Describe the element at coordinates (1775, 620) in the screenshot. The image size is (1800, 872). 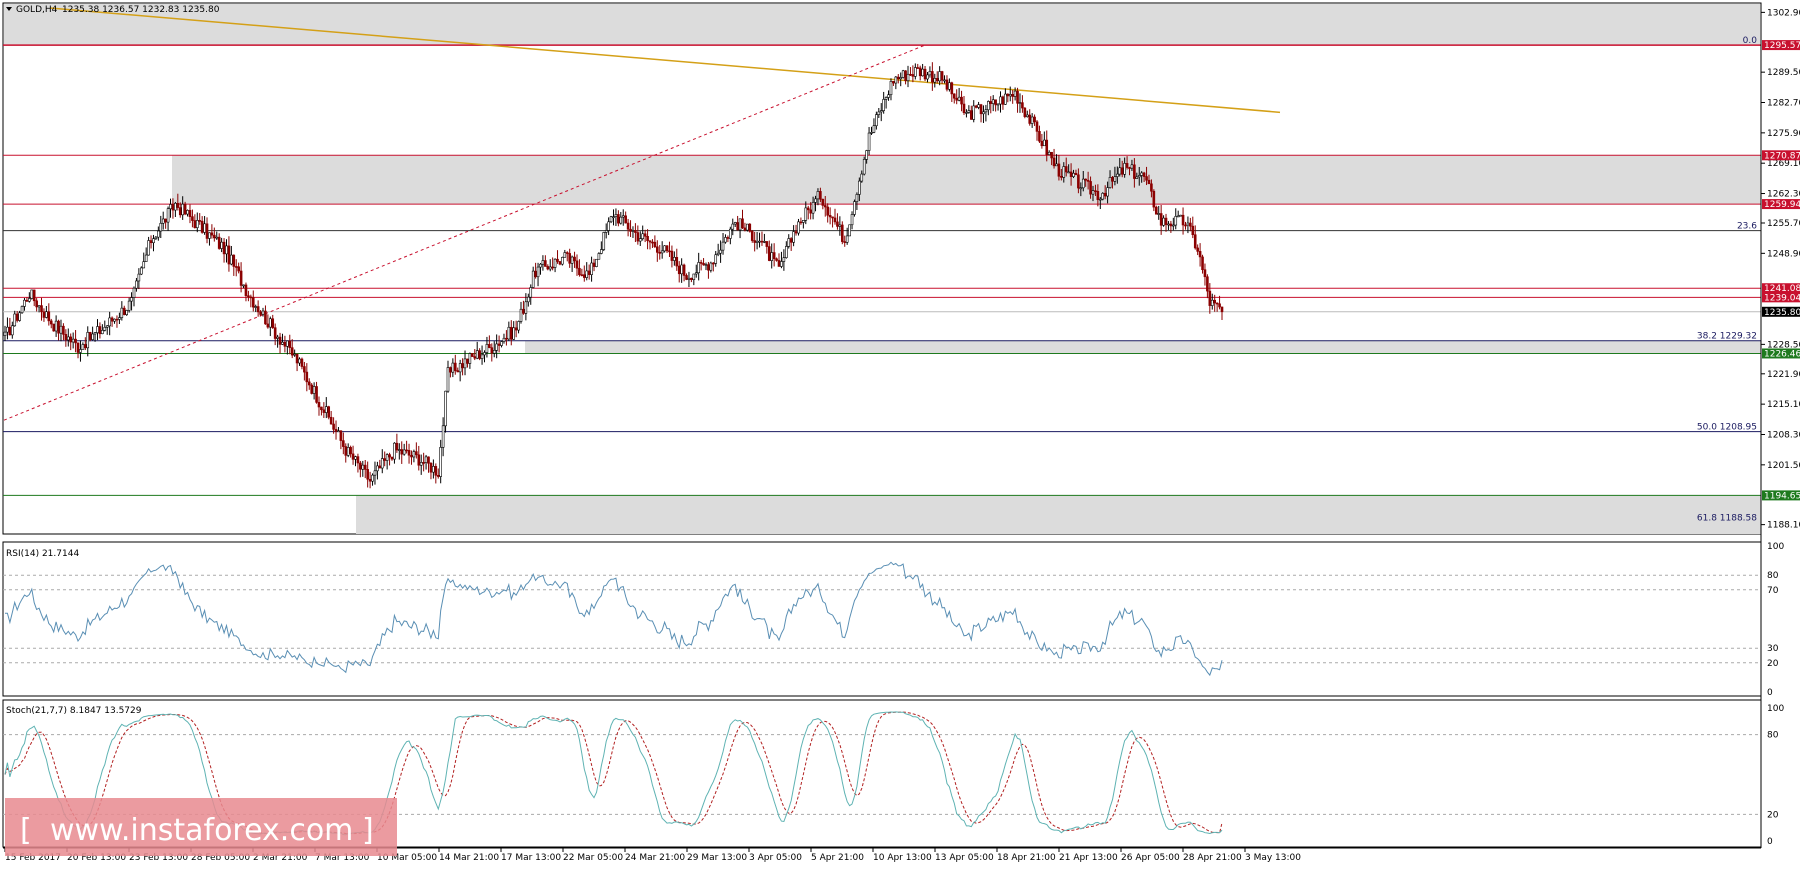
I see `rsi-axis: 100 80 70 30 20 0` at that location.